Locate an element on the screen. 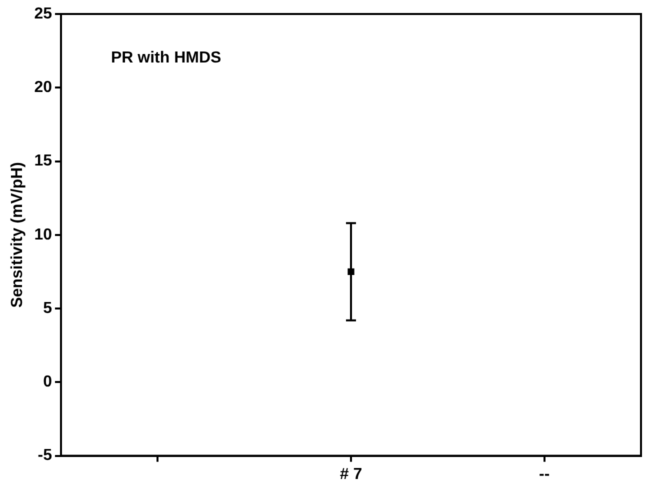 This screenshot has height=499, width=646. annotation: PR with HMDS is located at coordinates (166, 57).